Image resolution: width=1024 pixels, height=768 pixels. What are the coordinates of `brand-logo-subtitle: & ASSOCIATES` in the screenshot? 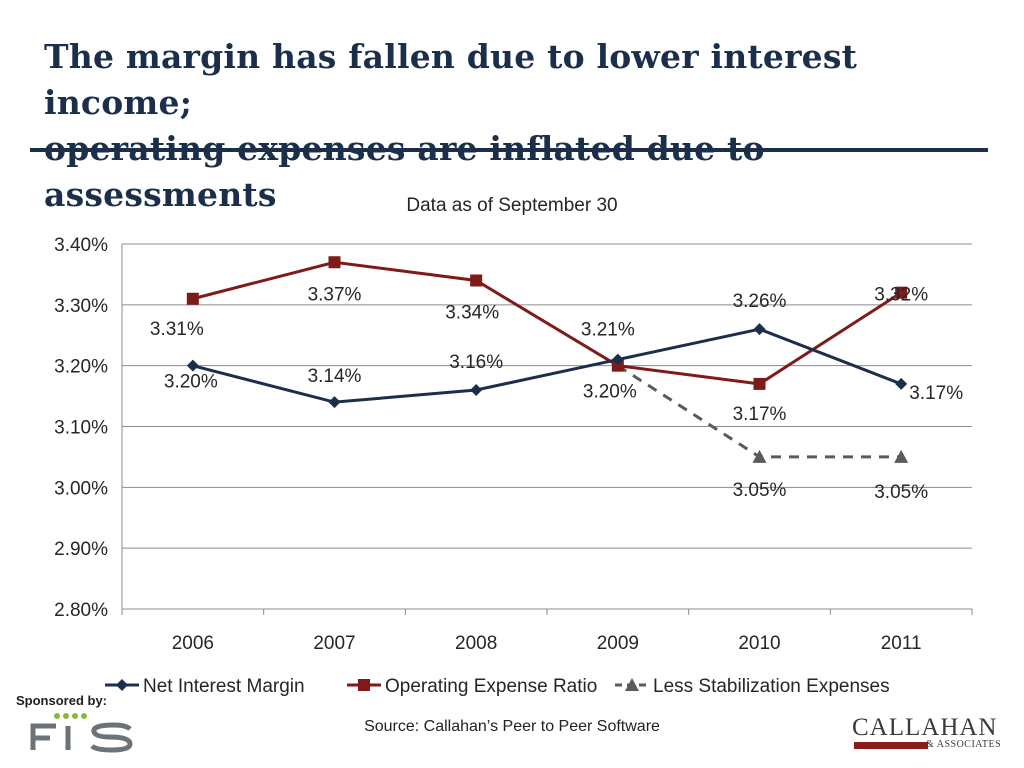 It's located at (964, 744).